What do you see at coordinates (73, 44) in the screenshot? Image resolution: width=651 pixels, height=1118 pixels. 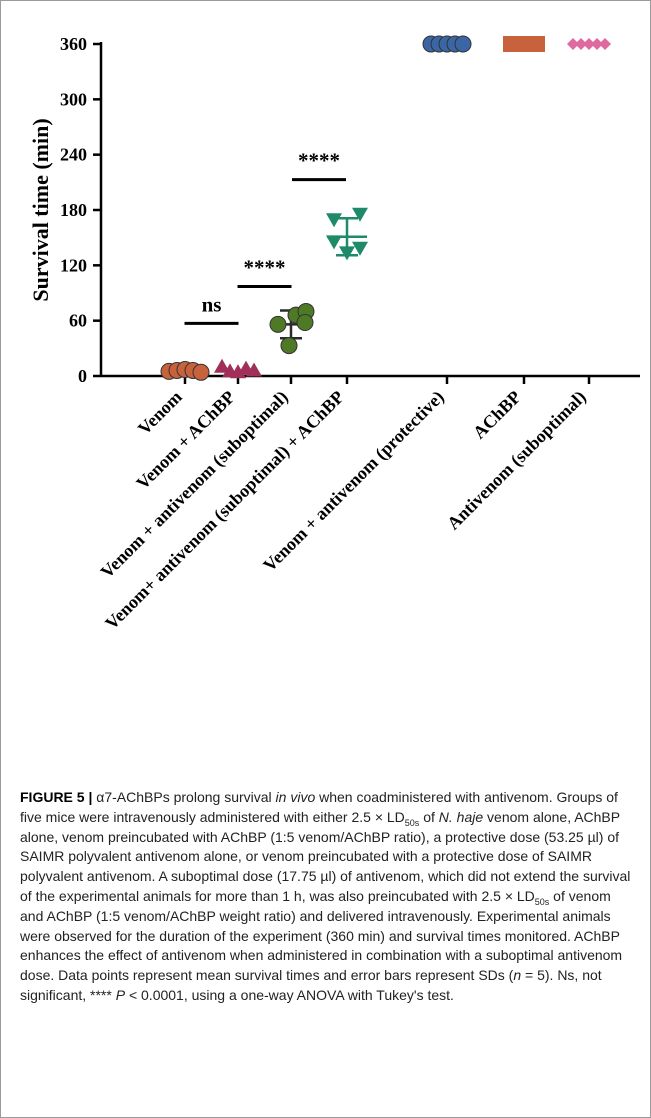 I see `y-tick-label: 360` at bounding box center [73, 44].